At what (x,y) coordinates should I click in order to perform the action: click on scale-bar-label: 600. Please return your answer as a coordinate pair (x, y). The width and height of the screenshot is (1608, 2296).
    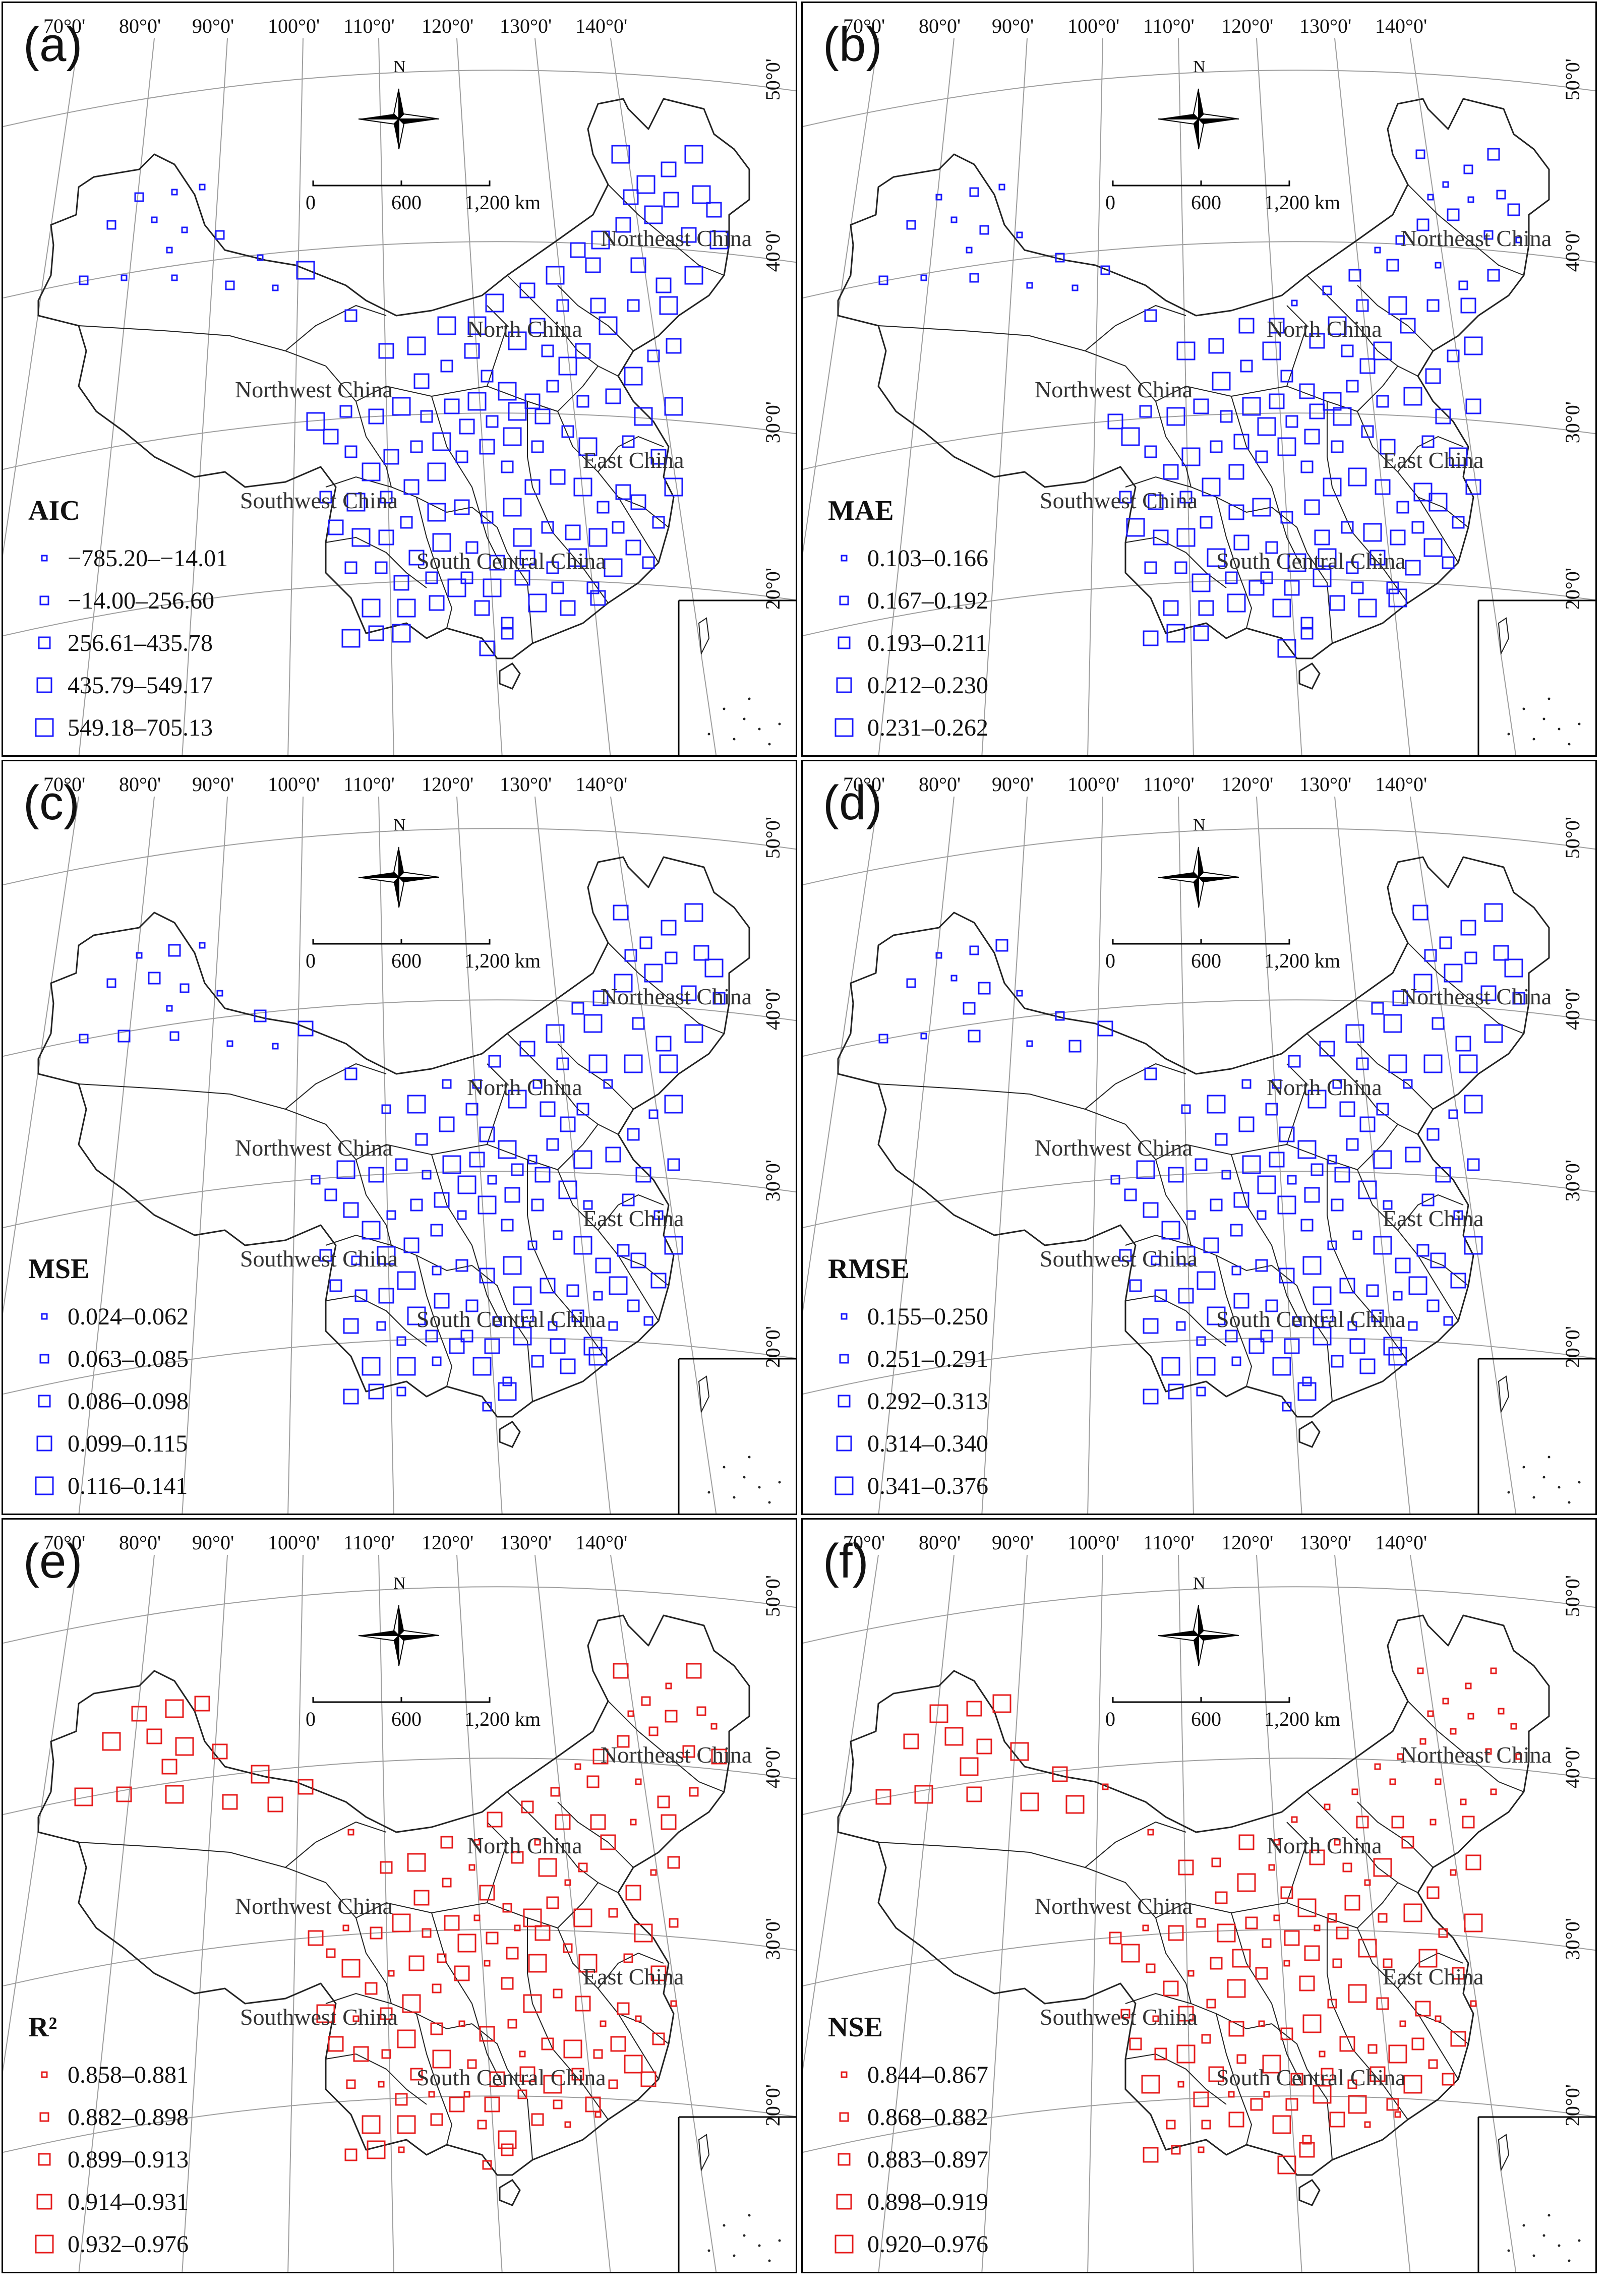
    Looking at the image, I should click on (1206, 1719).